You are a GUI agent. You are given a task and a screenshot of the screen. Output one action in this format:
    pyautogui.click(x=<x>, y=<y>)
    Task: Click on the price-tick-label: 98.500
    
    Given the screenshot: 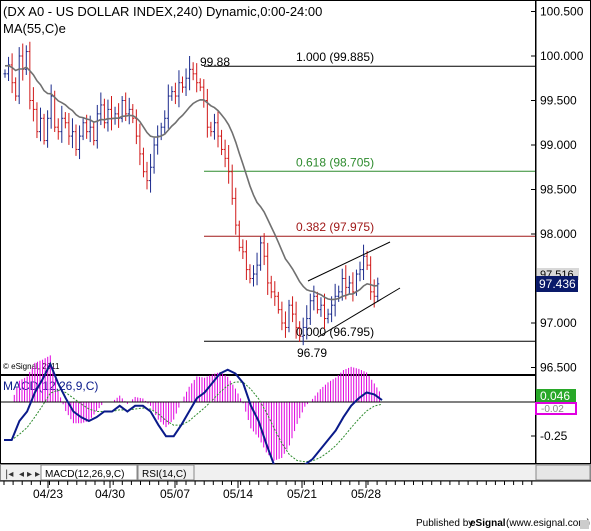 What is the action you would take?
    pyautogui.click(x=558, y=190)
    